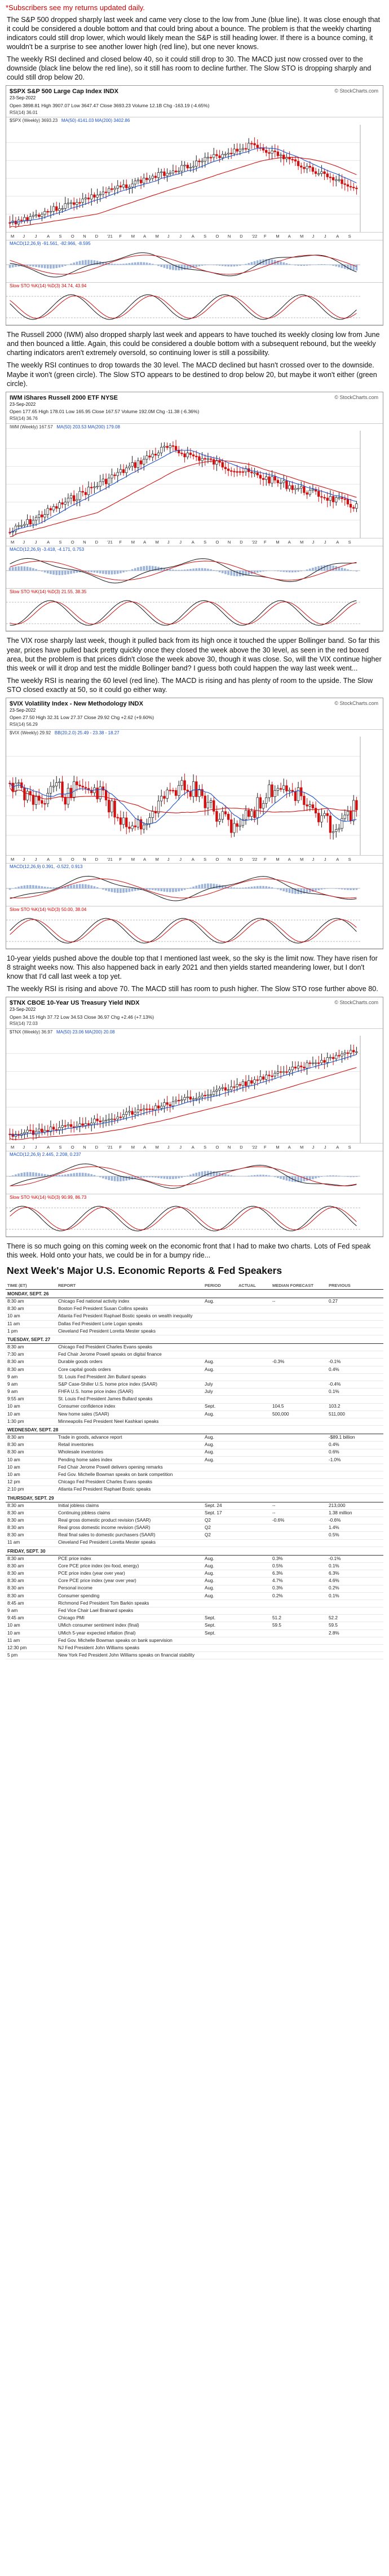  Describe the element at coordinates (24, 725) in the screenshot. I see `chart-rsi-label: RSI(14) 56.29` at that location.